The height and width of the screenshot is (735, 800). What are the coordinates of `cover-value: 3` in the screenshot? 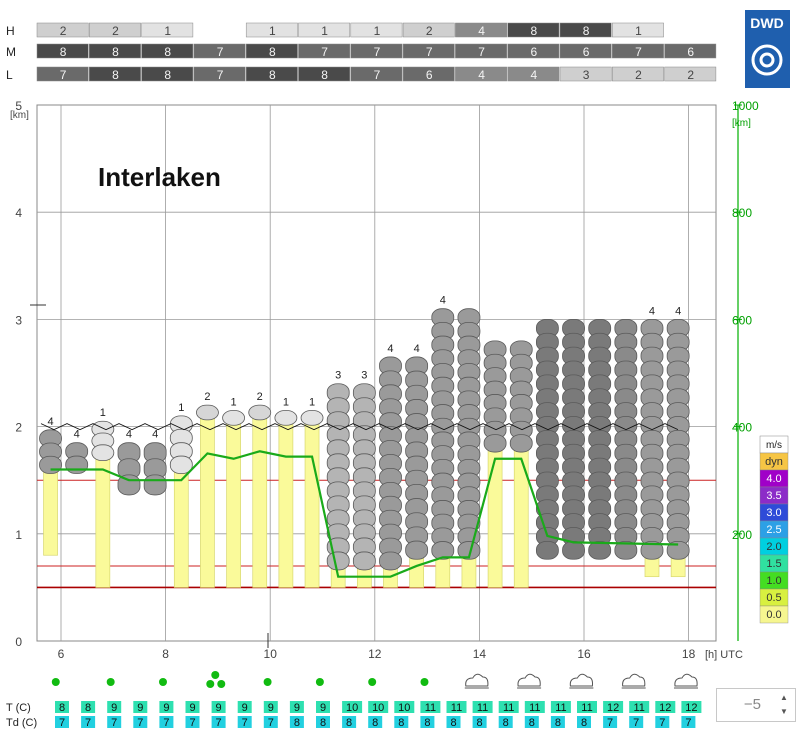 It's located at (586, 75).